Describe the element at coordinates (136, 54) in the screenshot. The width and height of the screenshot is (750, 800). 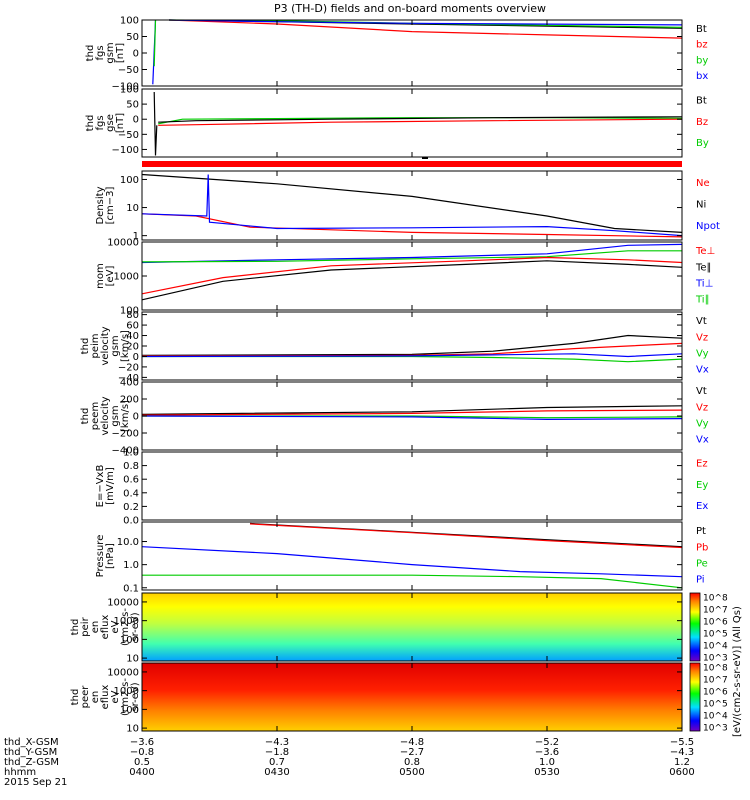
I see `ytick-label-fgs-gsm: 0` at that location.